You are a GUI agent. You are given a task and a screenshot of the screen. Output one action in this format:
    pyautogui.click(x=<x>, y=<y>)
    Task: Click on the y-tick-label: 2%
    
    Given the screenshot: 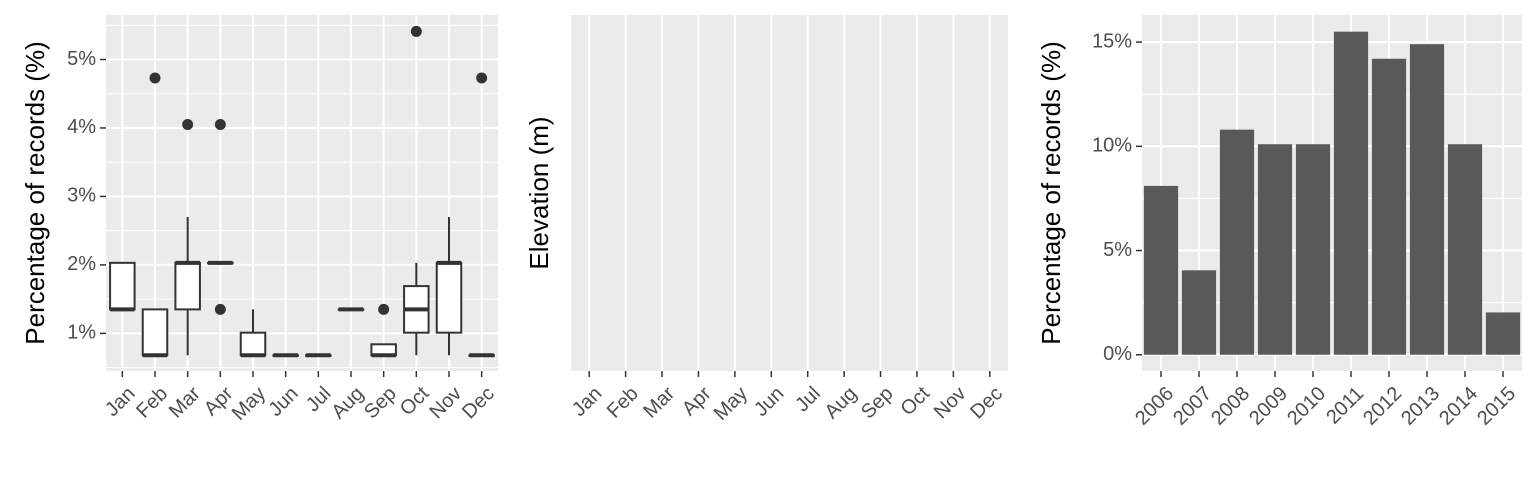 What is the action you would take?
    pyautogui.click(x=81, y=264)
    